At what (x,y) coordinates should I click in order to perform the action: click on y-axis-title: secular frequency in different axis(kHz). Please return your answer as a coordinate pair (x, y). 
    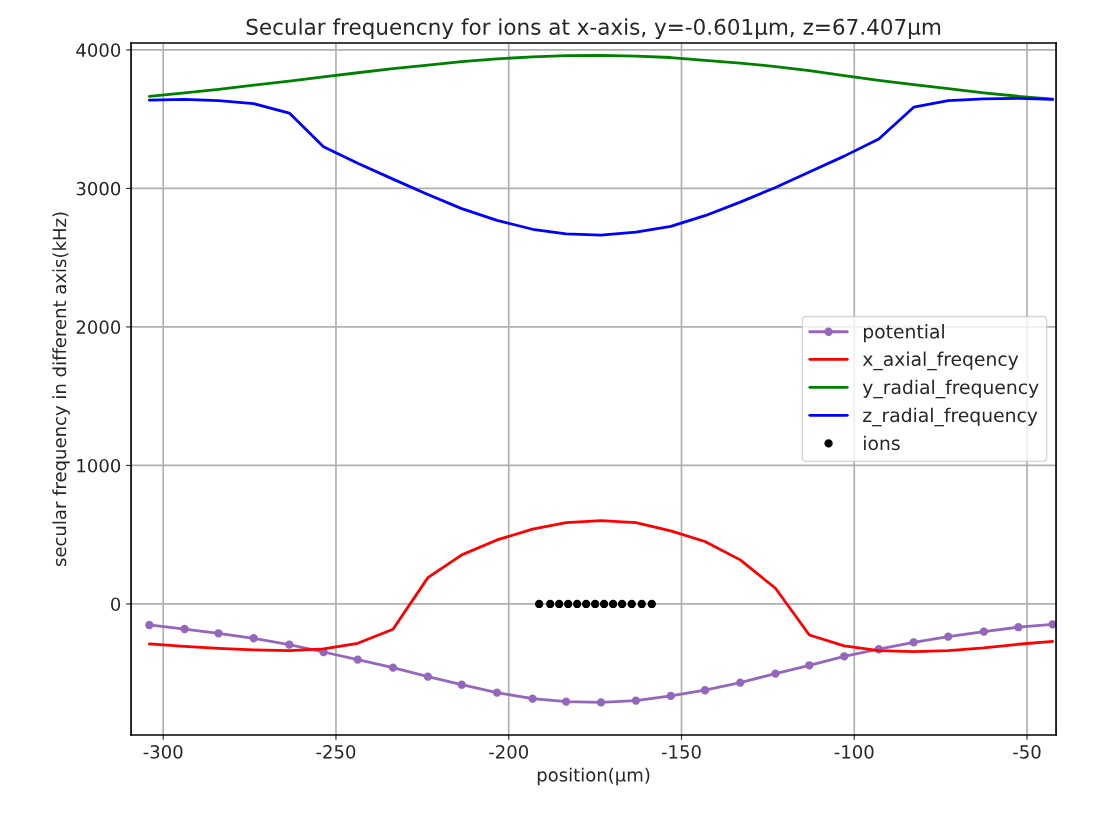
    Looking at the image, I should click on (61, 389).